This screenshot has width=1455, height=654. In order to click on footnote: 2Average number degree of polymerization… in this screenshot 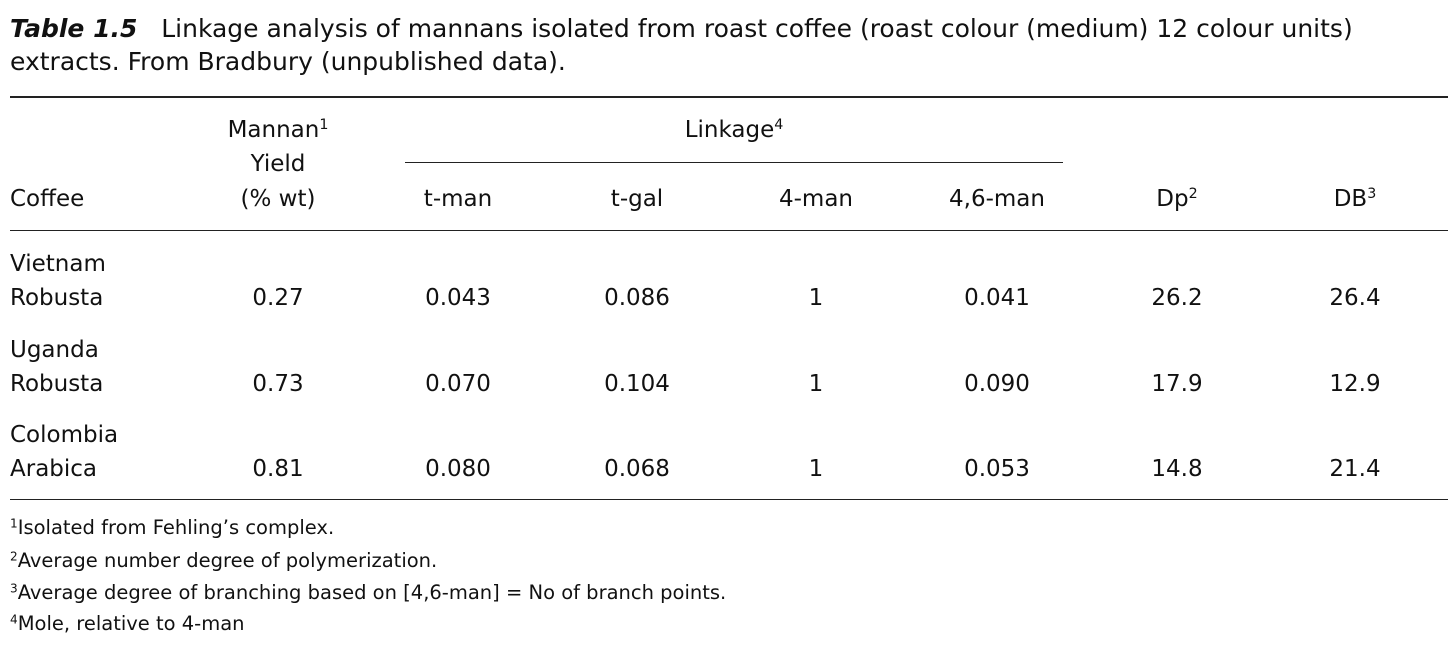, I will do `click(223, 561)`.